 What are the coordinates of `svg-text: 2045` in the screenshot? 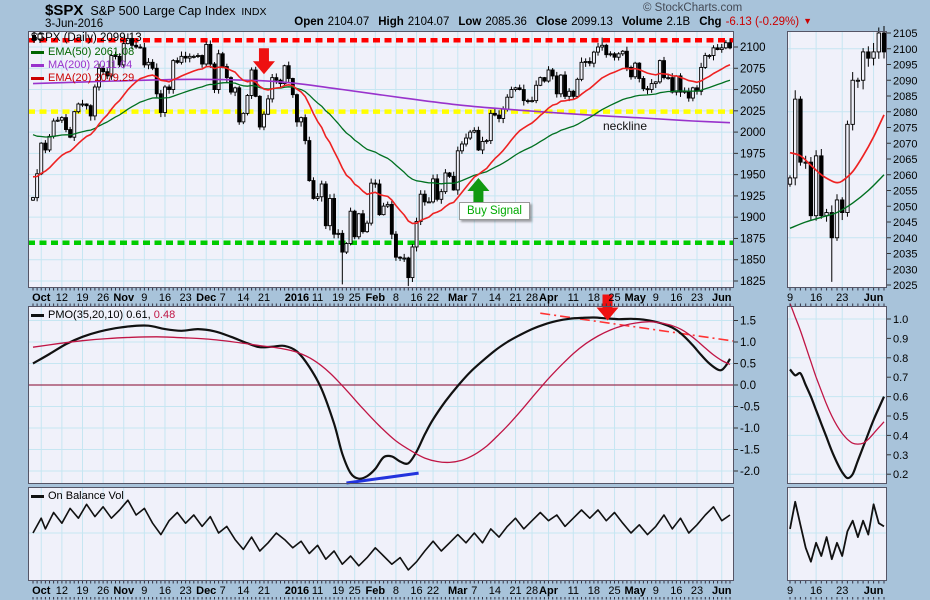 It's located at (905, 223).